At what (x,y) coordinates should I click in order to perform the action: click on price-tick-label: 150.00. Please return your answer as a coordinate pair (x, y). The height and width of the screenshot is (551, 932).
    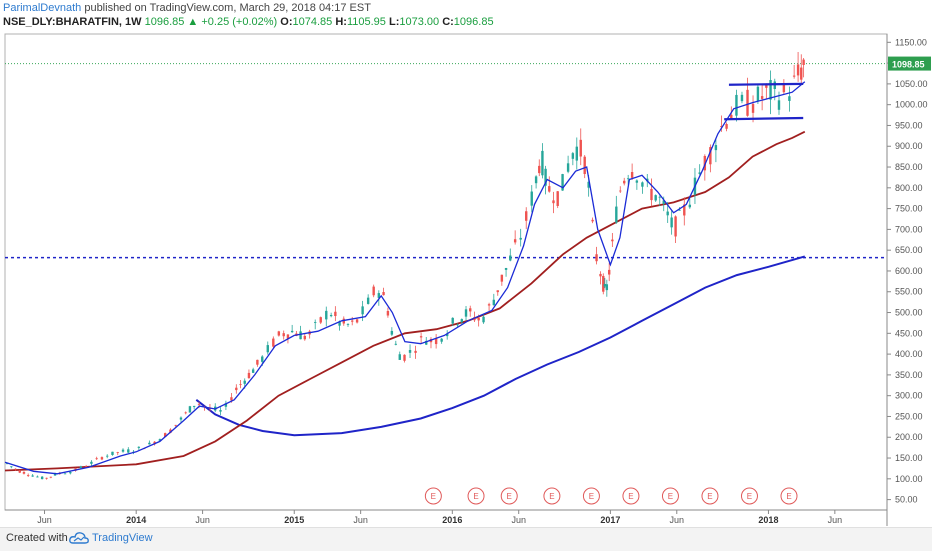
    Looking at the image, I should click on (909, 458).